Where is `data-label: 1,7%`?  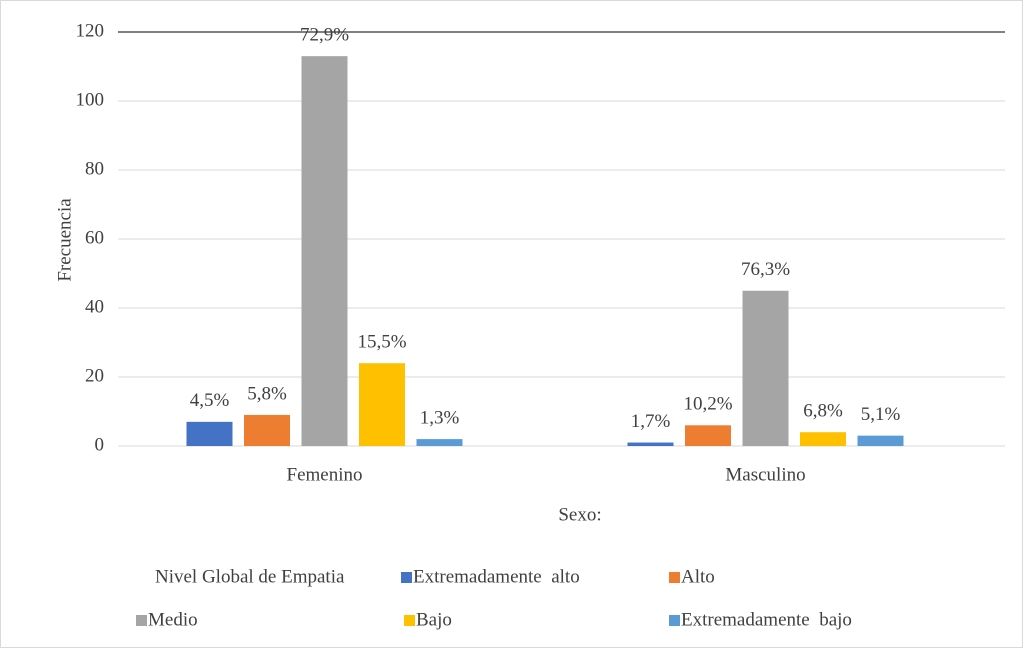 data-label: 1,7% is located at coordinates (651, 421).